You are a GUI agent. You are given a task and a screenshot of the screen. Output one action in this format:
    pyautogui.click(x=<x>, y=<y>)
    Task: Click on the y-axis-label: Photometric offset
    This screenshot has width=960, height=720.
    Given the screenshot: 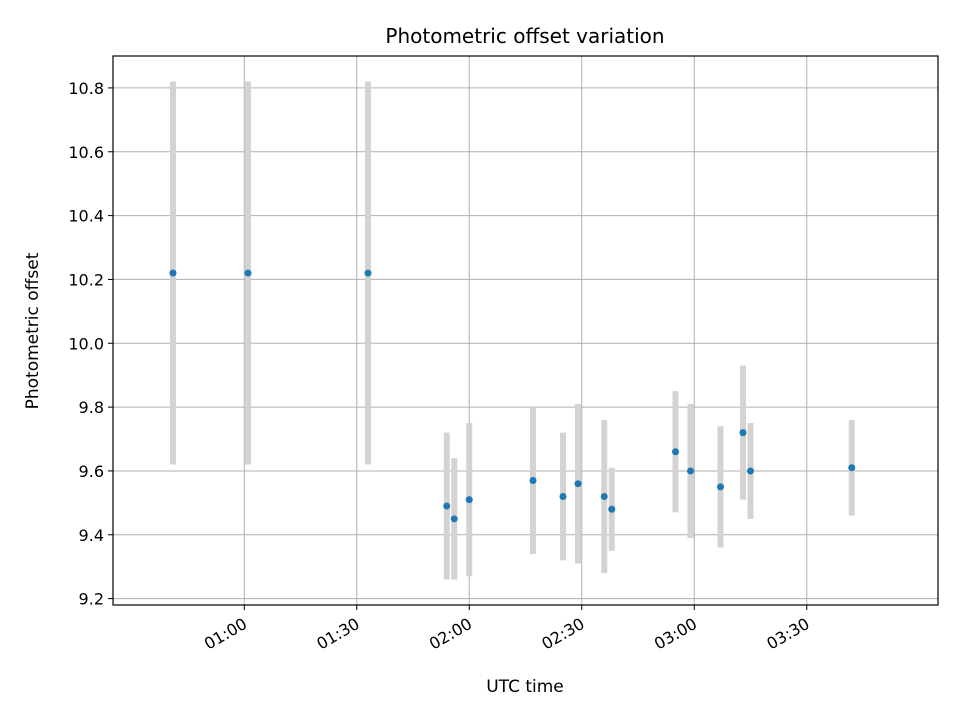 What is the action you would take?
    pyautogui.click(x=33, y=330)
    